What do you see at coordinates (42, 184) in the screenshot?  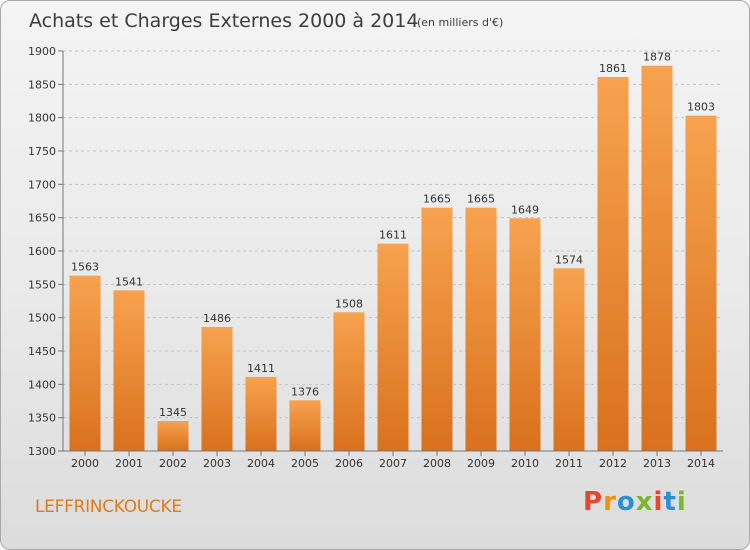 I see `y-tick-label: 1700` at bounding box center [42, 184].